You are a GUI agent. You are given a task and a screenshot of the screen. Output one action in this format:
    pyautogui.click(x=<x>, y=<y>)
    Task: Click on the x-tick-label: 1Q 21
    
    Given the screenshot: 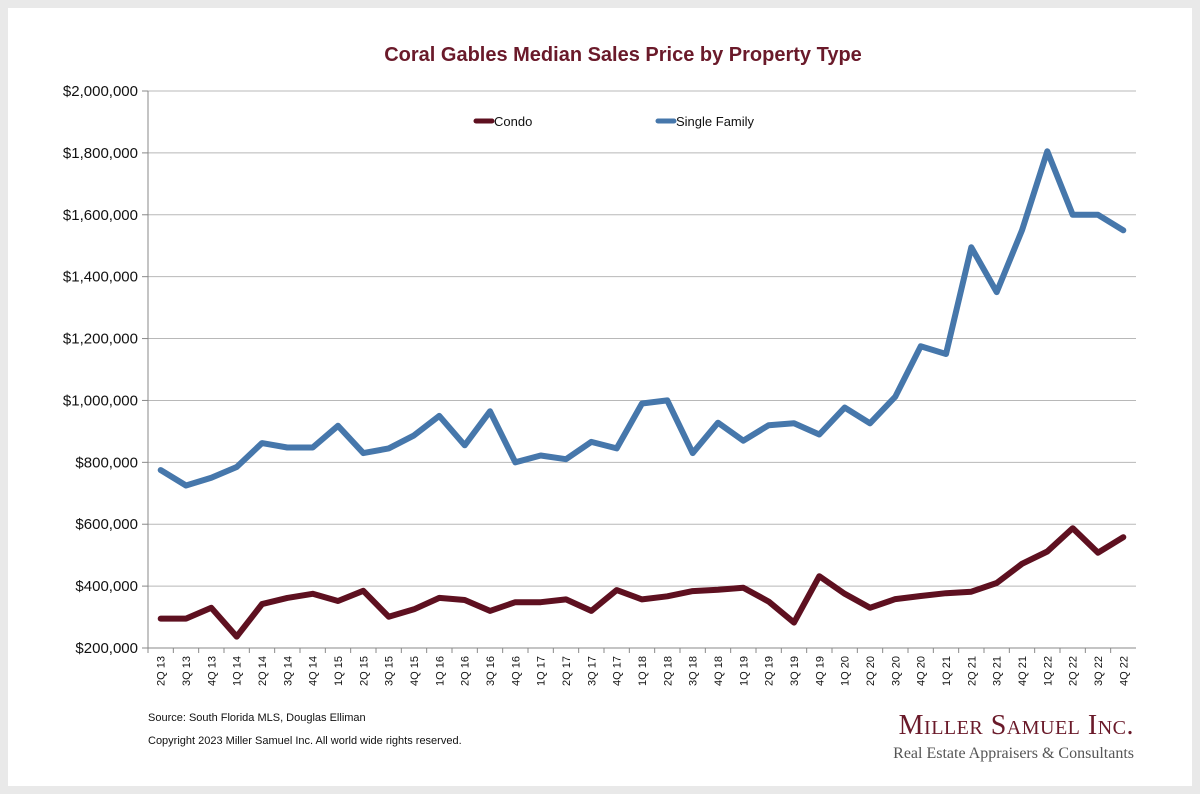 What is the action you would take?
    pyautogui.click(x=947, y=671)
    